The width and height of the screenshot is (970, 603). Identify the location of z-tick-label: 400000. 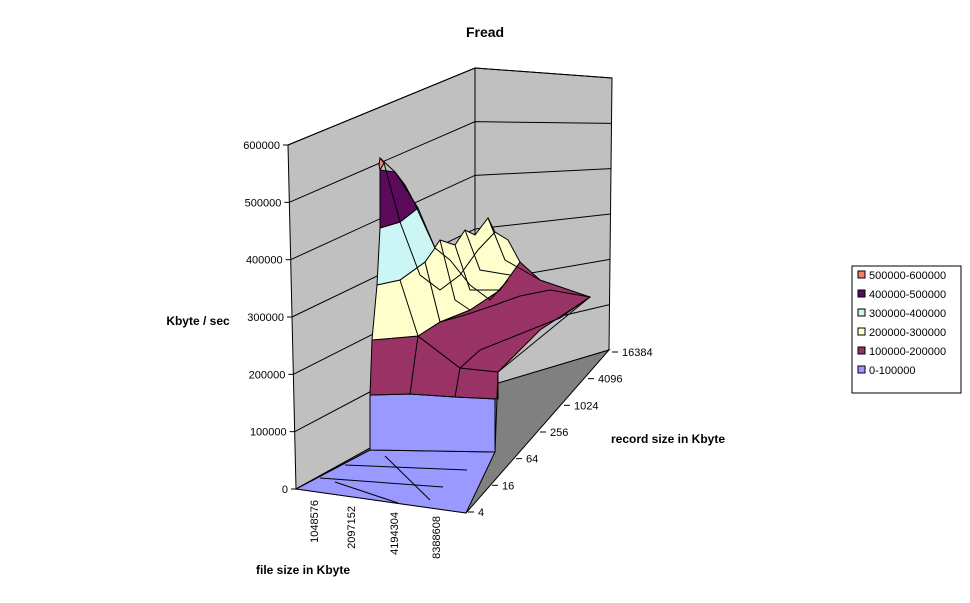
(264, 261).